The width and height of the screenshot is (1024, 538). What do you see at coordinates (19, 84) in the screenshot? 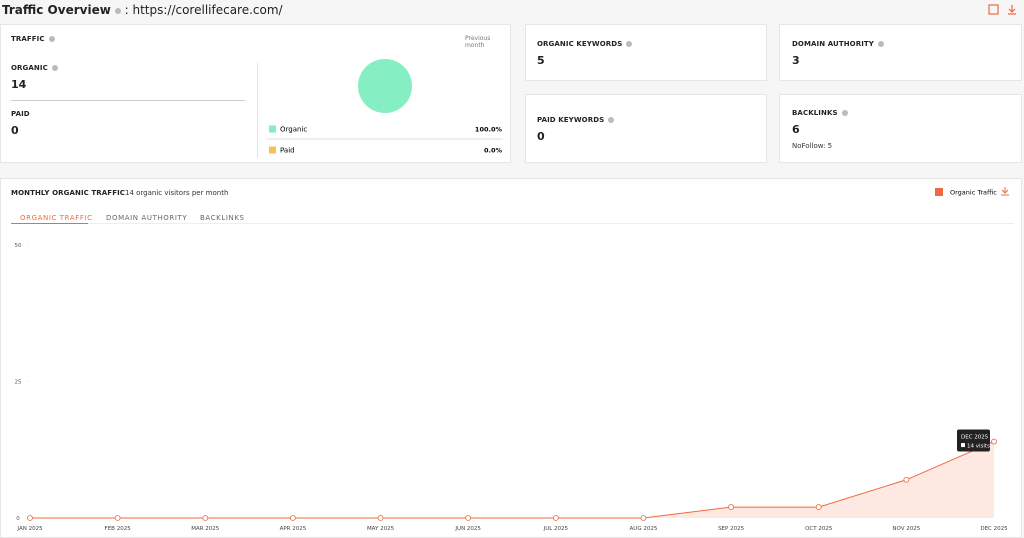
I see `organic-value: 14` at bounding box center [19, 84].